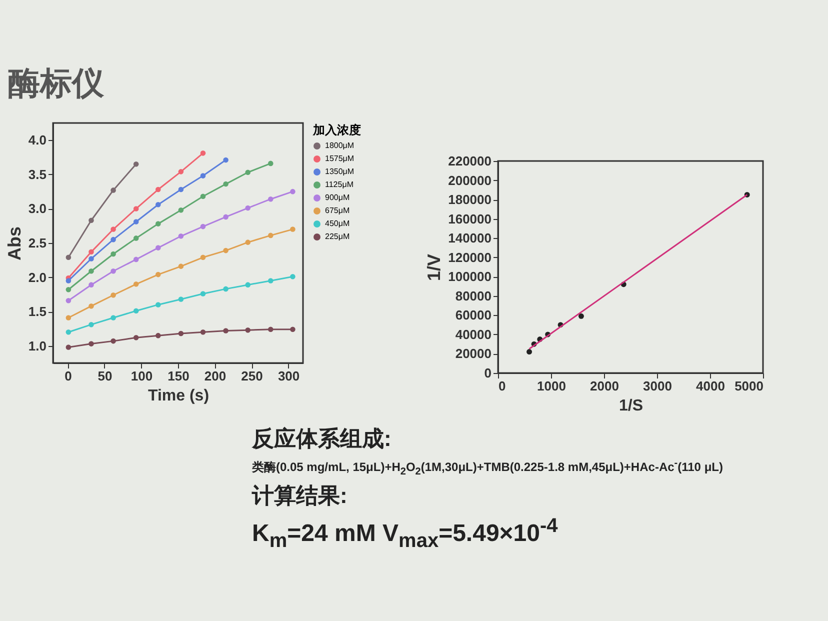 This screenshot has width=828, height=621. Describe the element at coordinates (215, 376) in the screenshot. I see `x-tick-label: 200` at that location.